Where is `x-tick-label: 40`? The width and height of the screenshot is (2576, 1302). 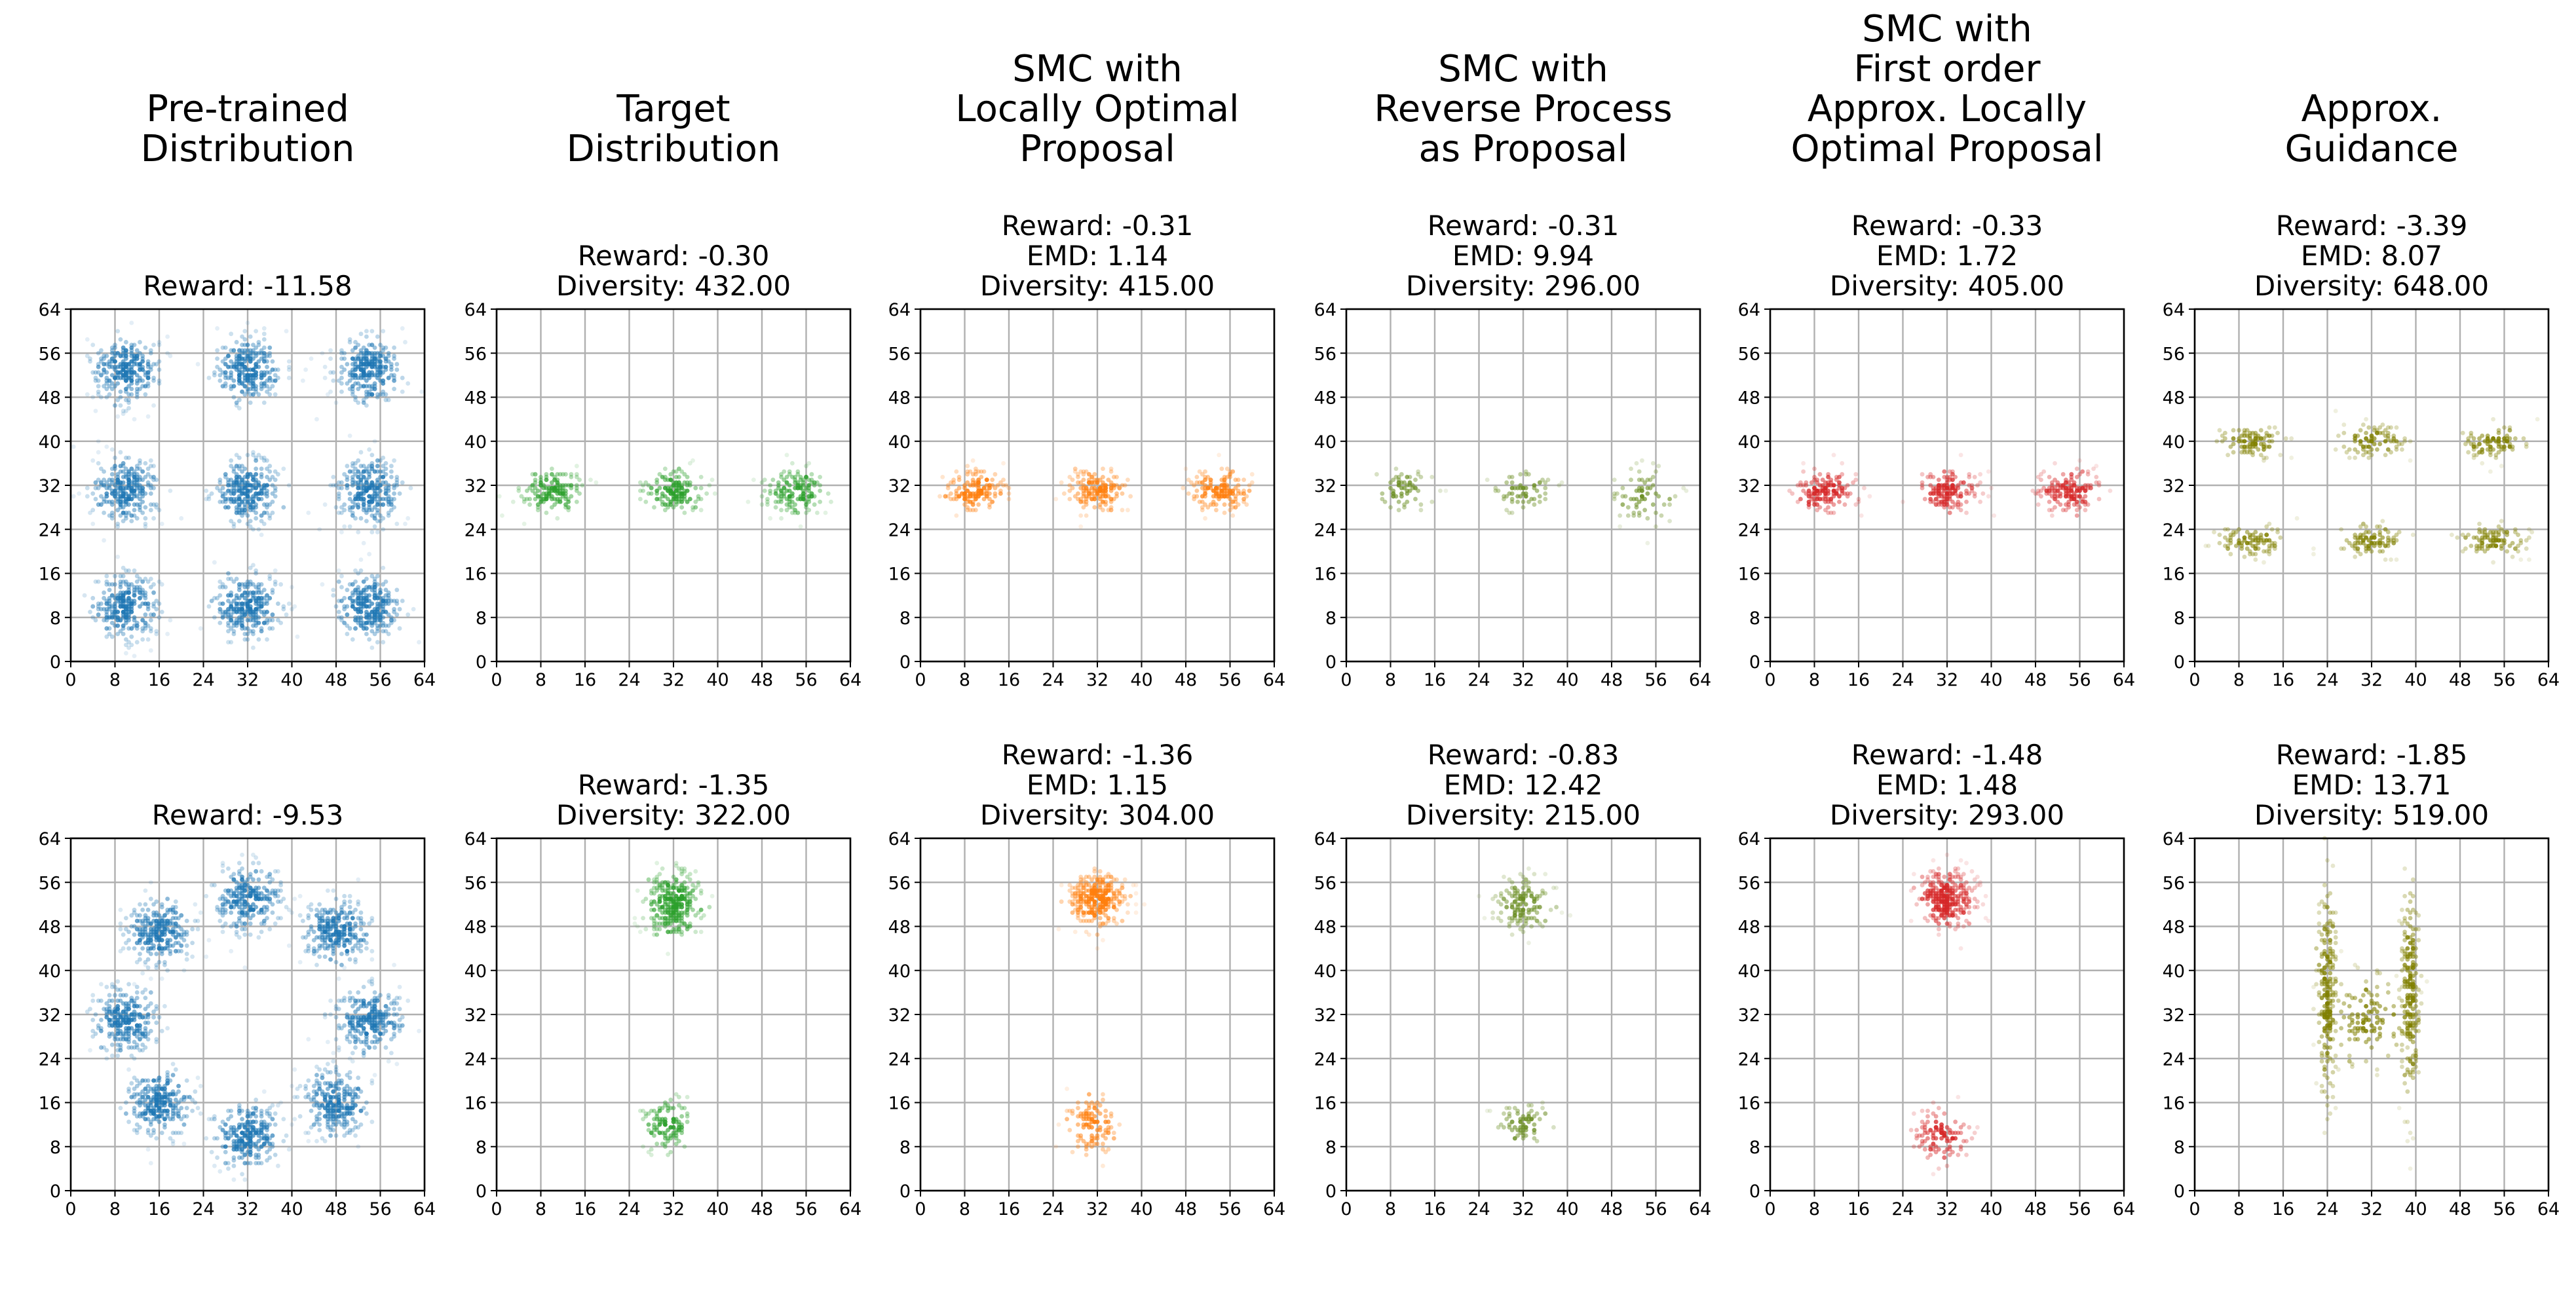 x-tick-label: 40 is located at coordinates (1141, 680).